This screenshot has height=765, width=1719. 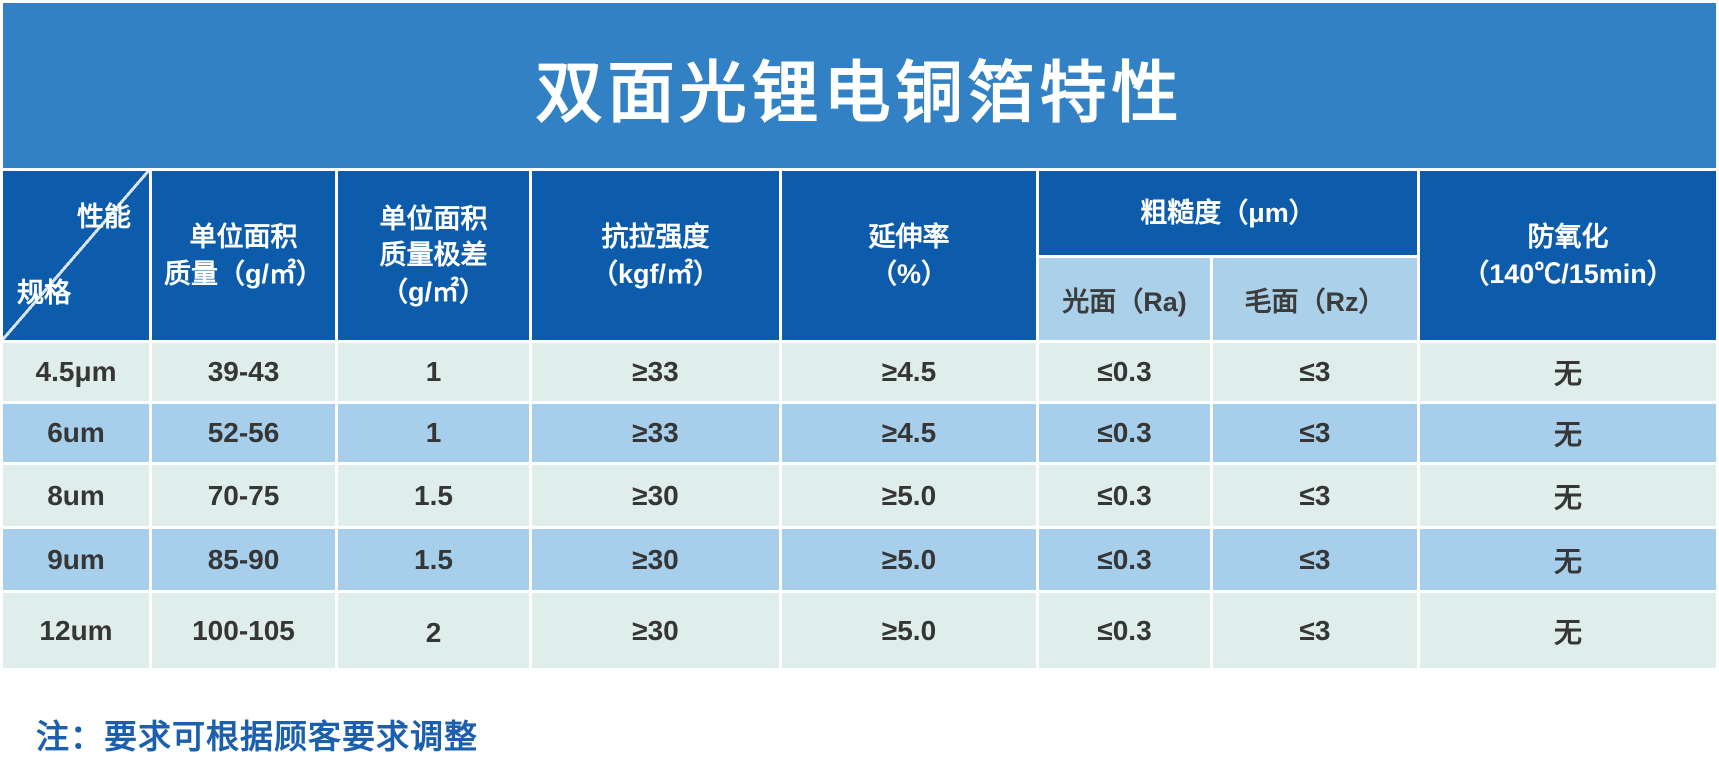 I want to click on footnote: 注：要求可根据顾客要求调整, so click(x=257, y=736).